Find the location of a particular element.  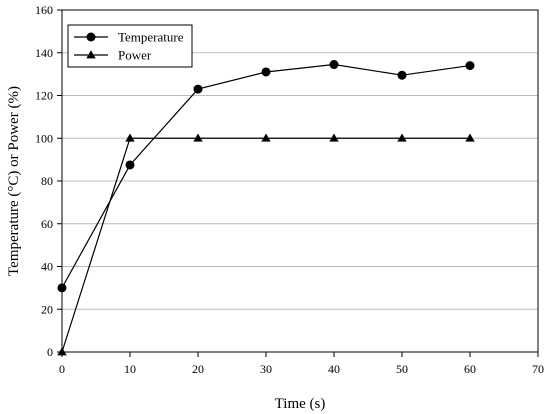

y-tick-label: 140 is located at coordinates (44, 53).